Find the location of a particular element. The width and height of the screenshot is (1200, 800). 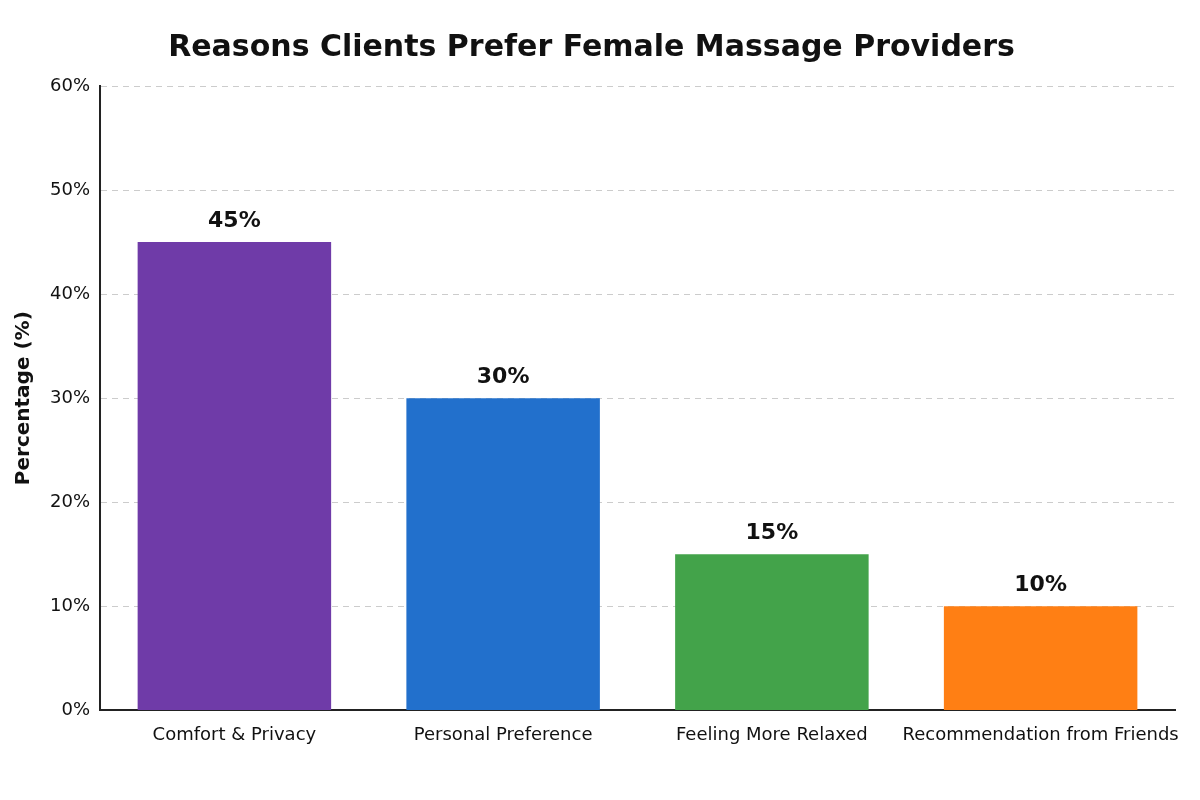

y-axis-title: Percentage (%) is located at coordinates (22, 398).